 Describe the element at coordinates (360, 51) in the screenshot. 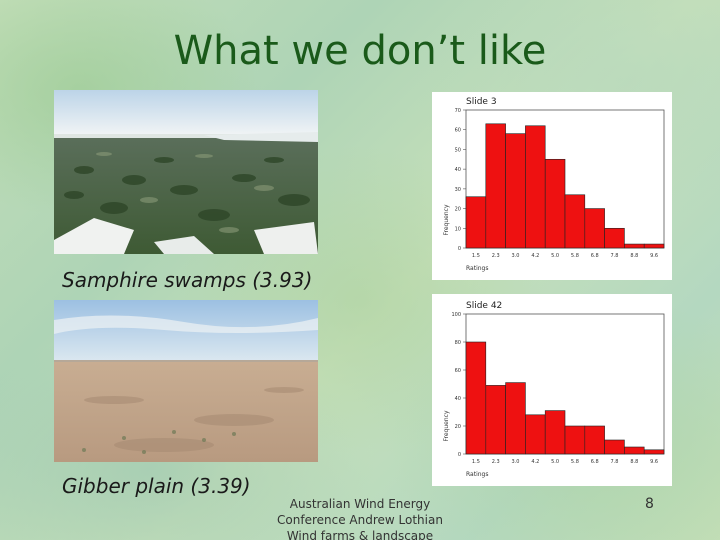

I see `slide-title: What we don’t like` at that location.